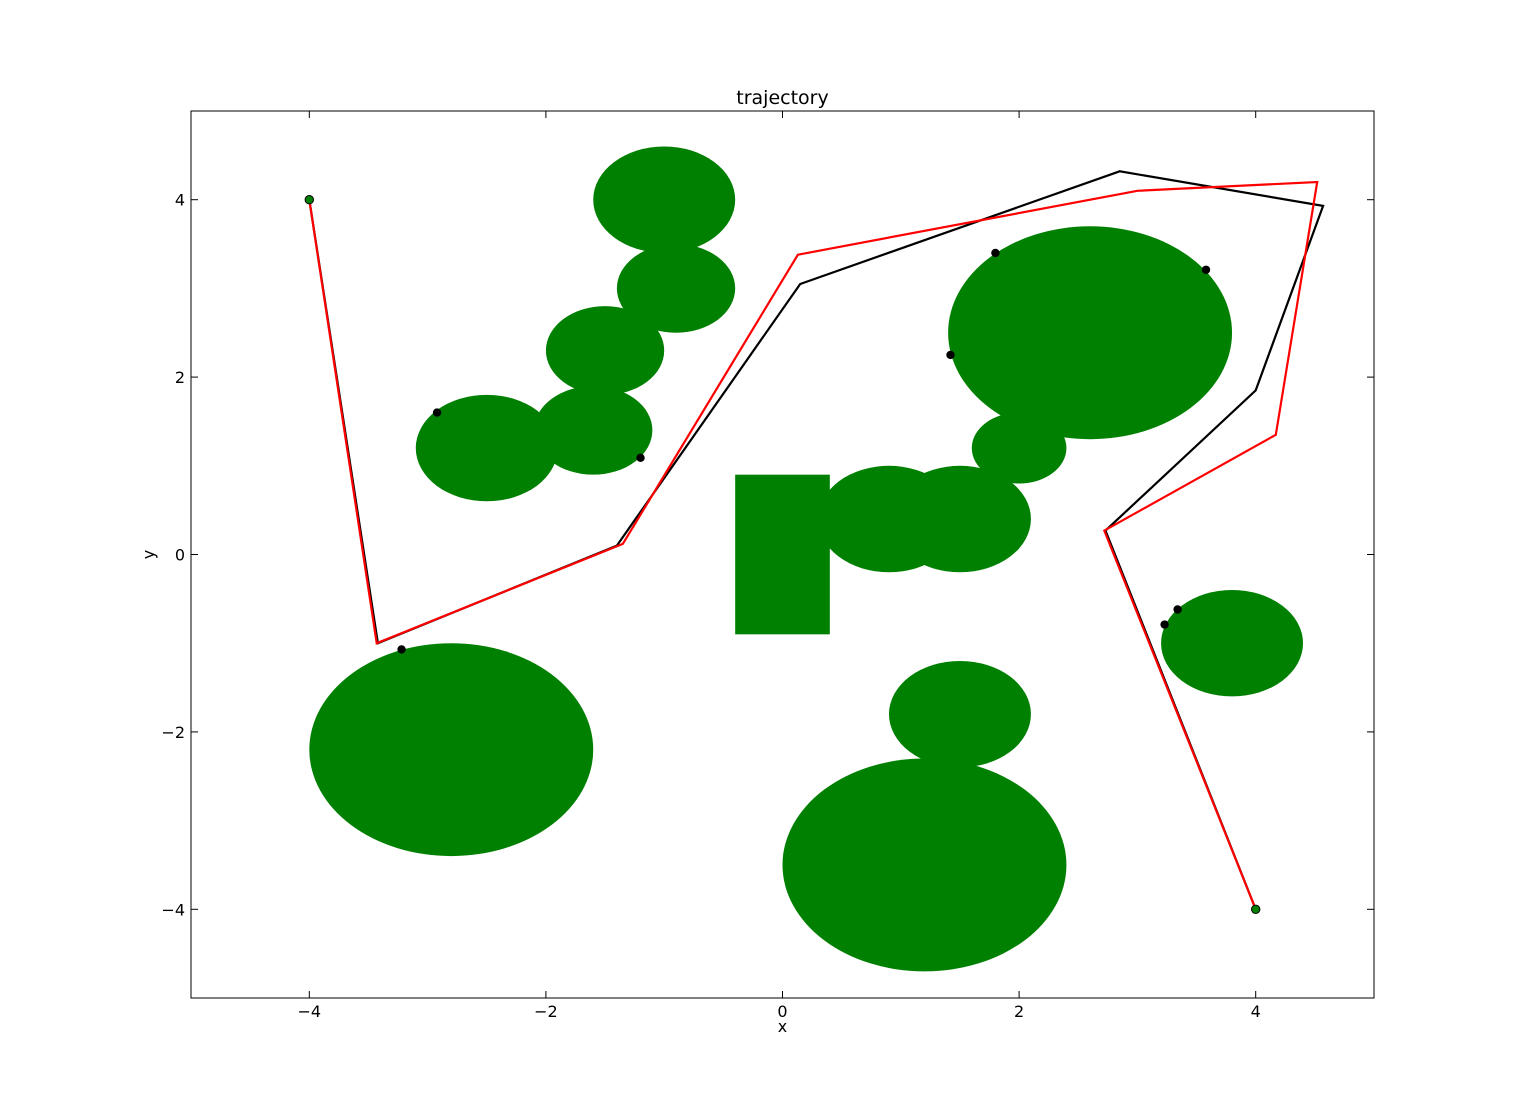 This screenshot has height=1110, width=1527. I want to click on obstacle-rectangle, so click(782, 554).